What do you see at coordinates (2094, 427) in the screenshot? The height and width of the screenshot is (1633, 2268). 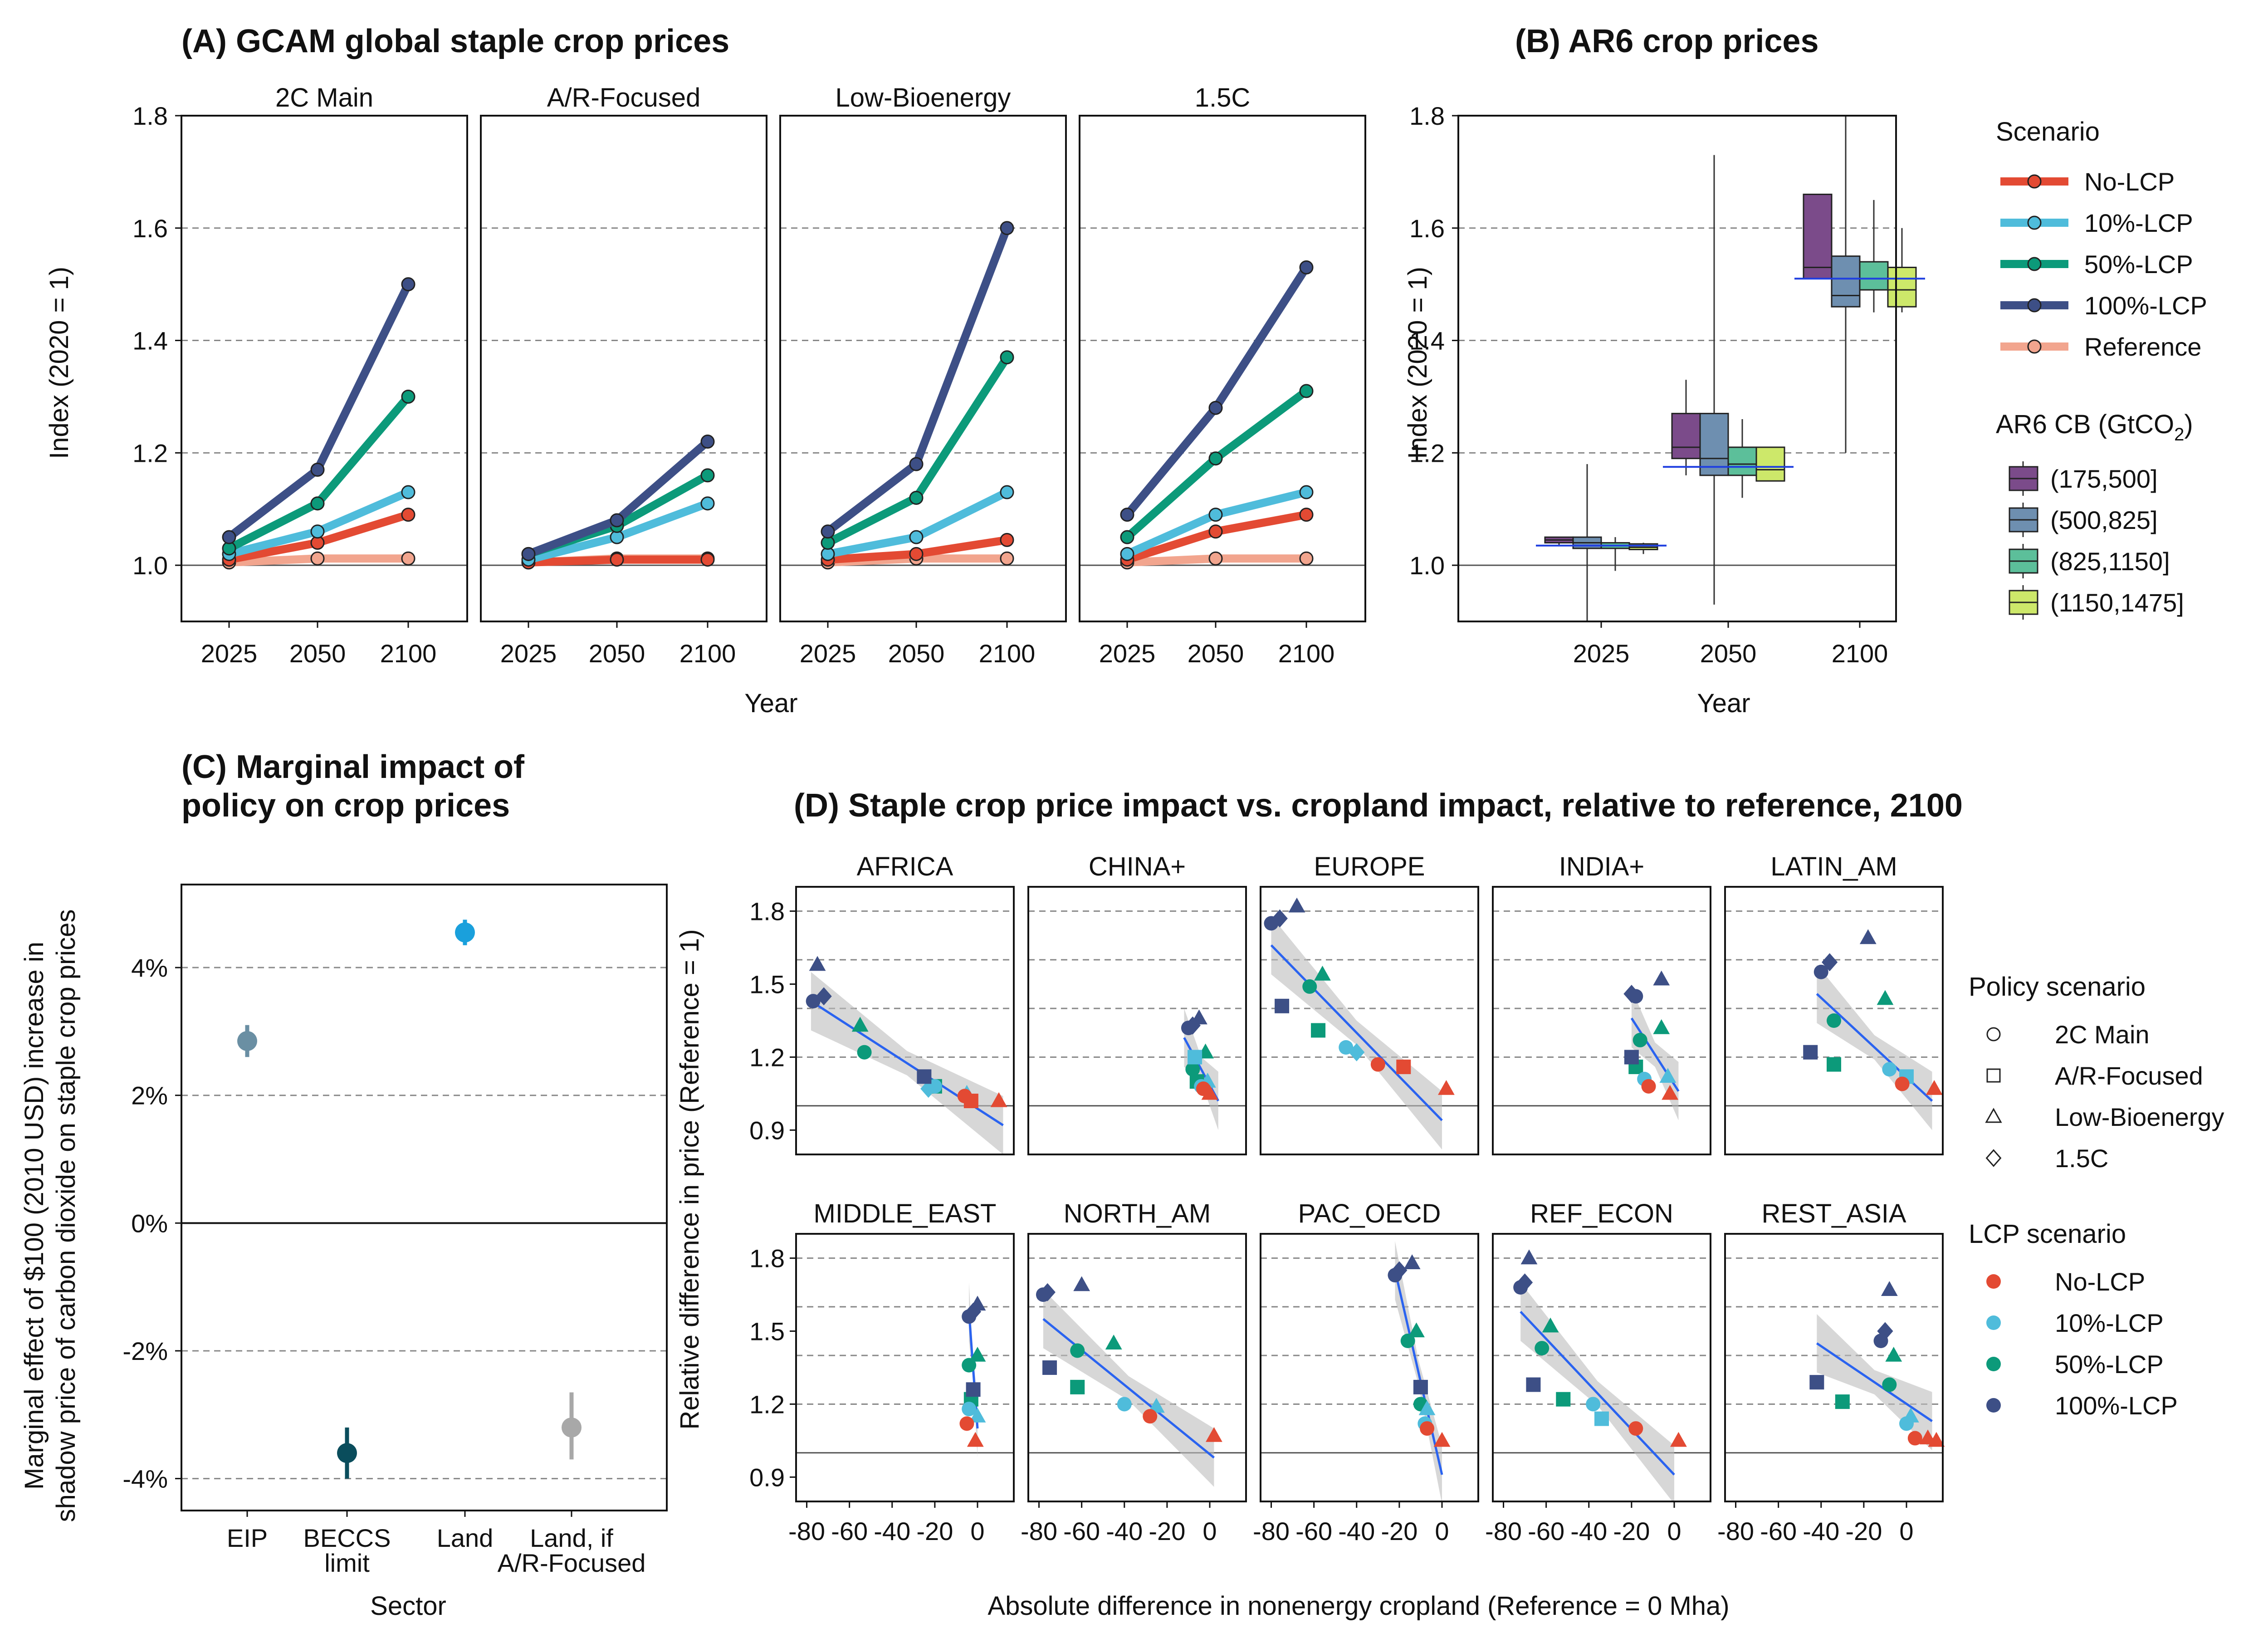 I see `legend-cb-title: AR6 CB (GtCO2)` at bounding box center [2094, 427].